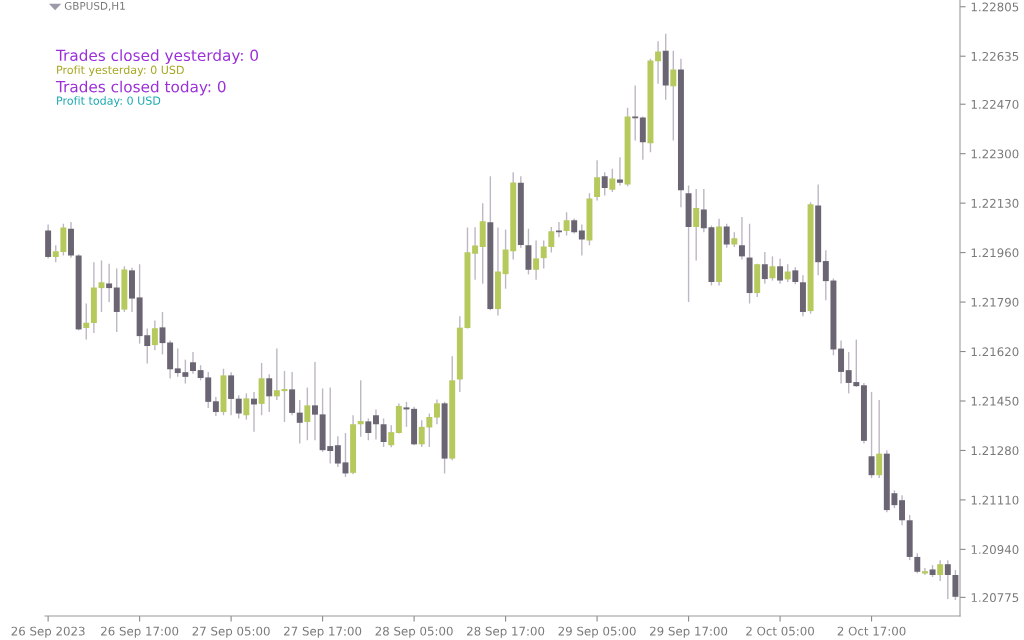  What do you see at coordinates (871, 631) in the screenshot?
I see `x-tick-label: 2 Oct 17:00` at bounding box center [871, 631].